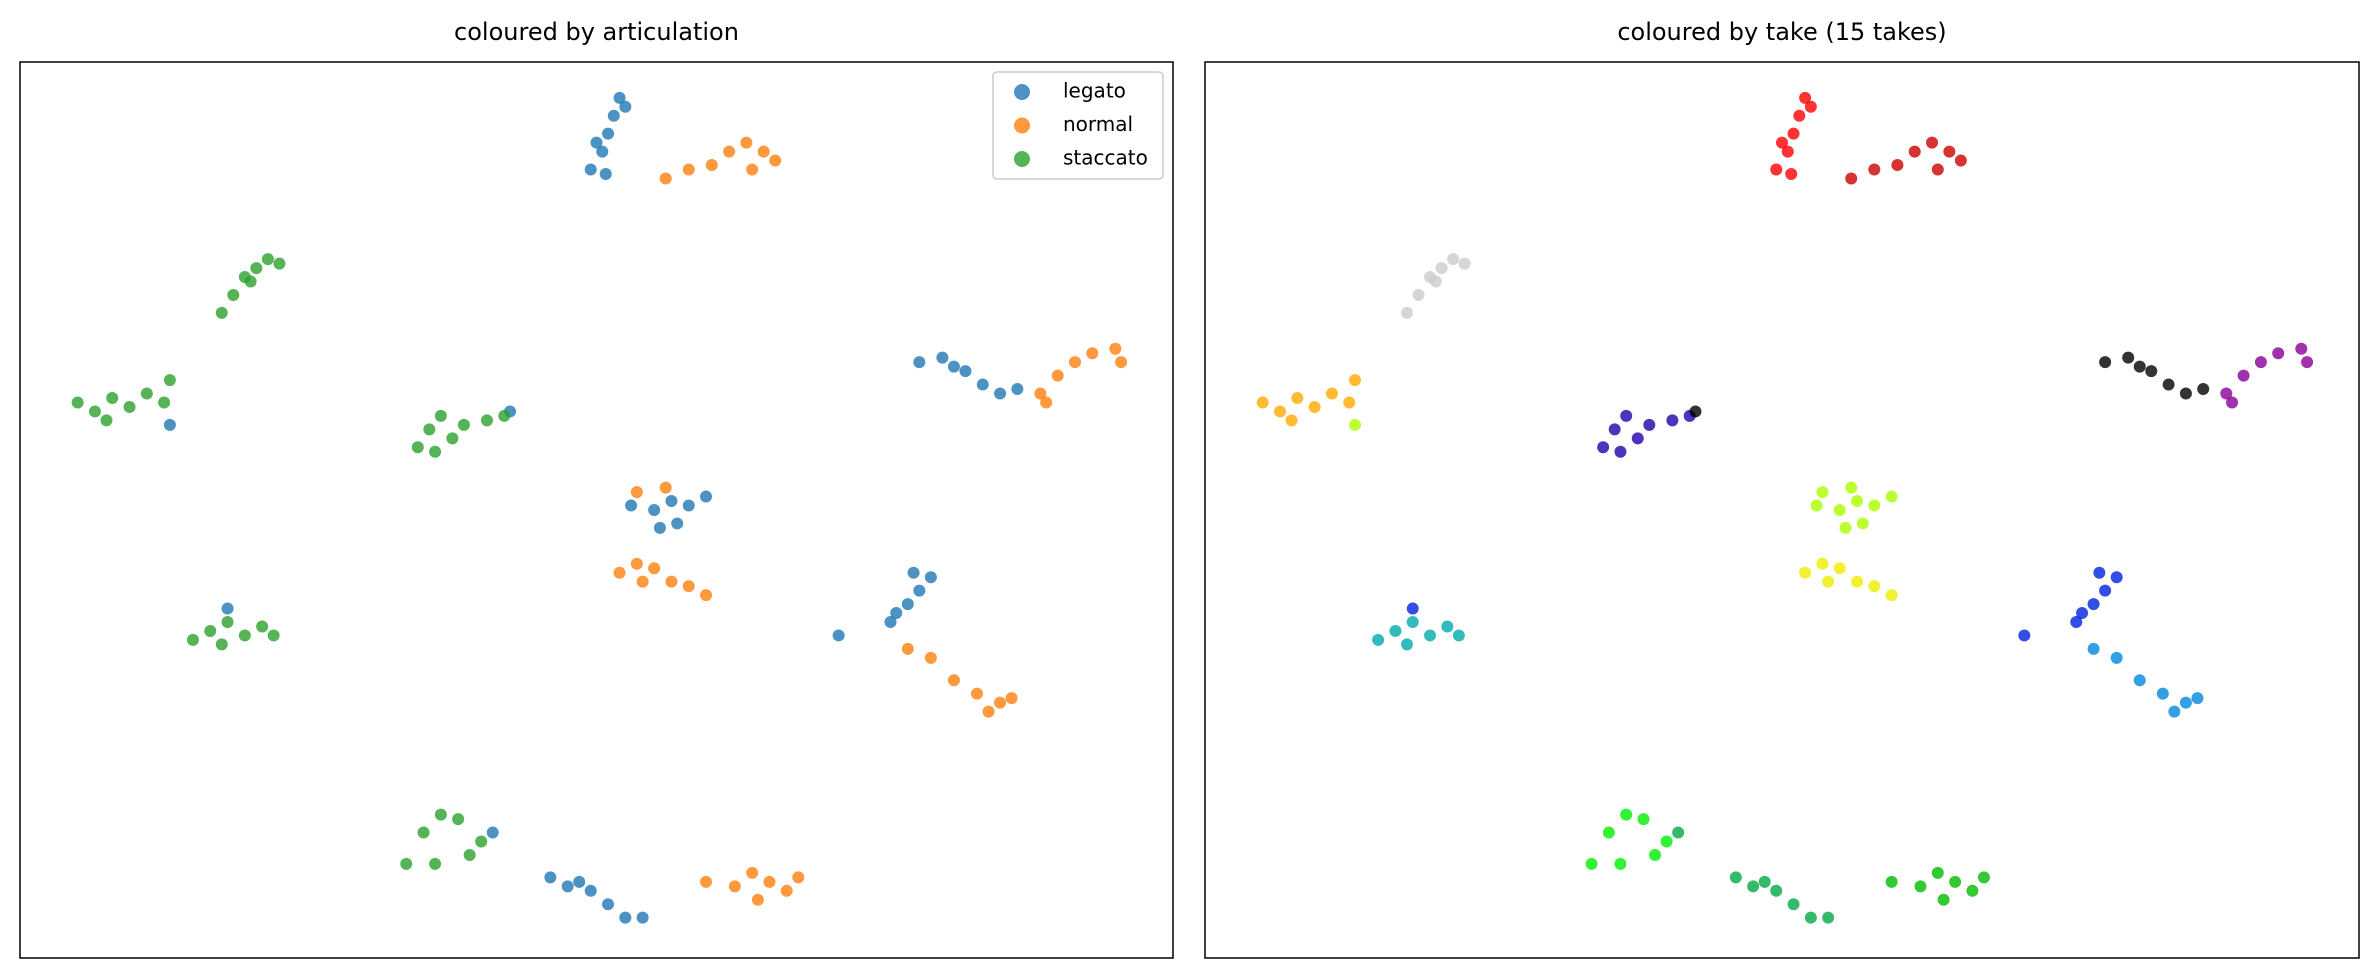  I want to click on legend-label: legato, so click(1094, 91).